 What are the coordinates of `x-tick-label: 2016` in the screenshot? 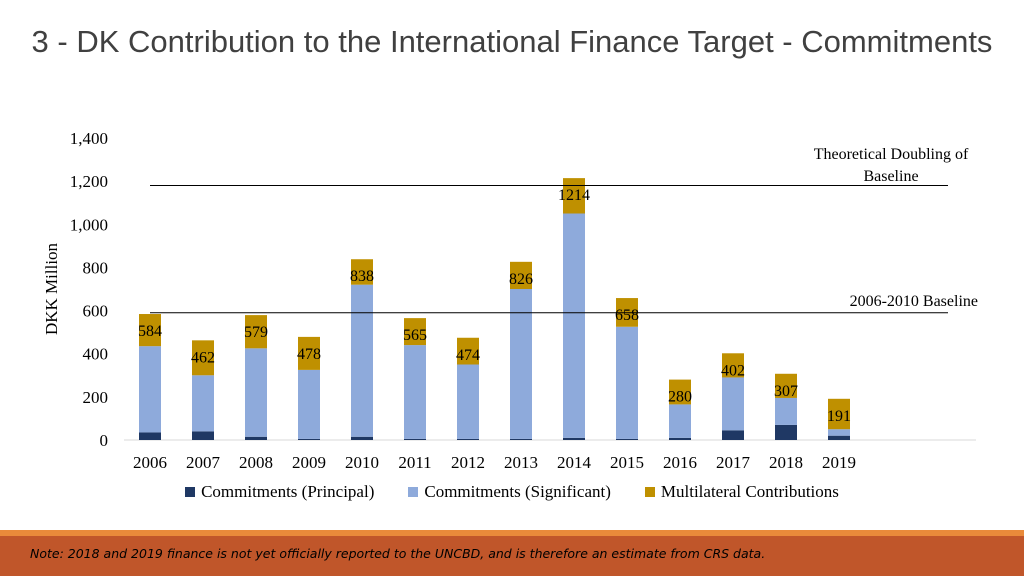 It's located at (680, 462).